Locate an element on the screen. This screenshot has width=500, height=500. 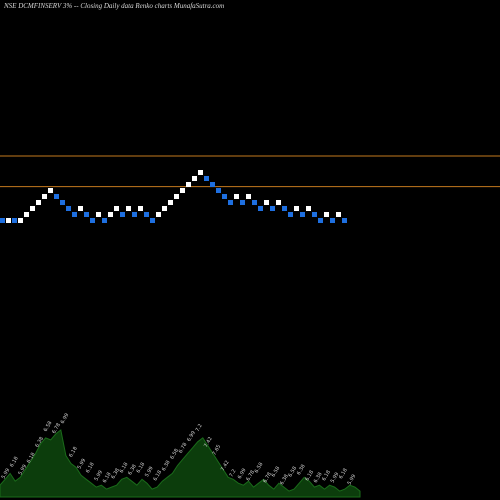
volume-area is located at coordinates (180, 463).